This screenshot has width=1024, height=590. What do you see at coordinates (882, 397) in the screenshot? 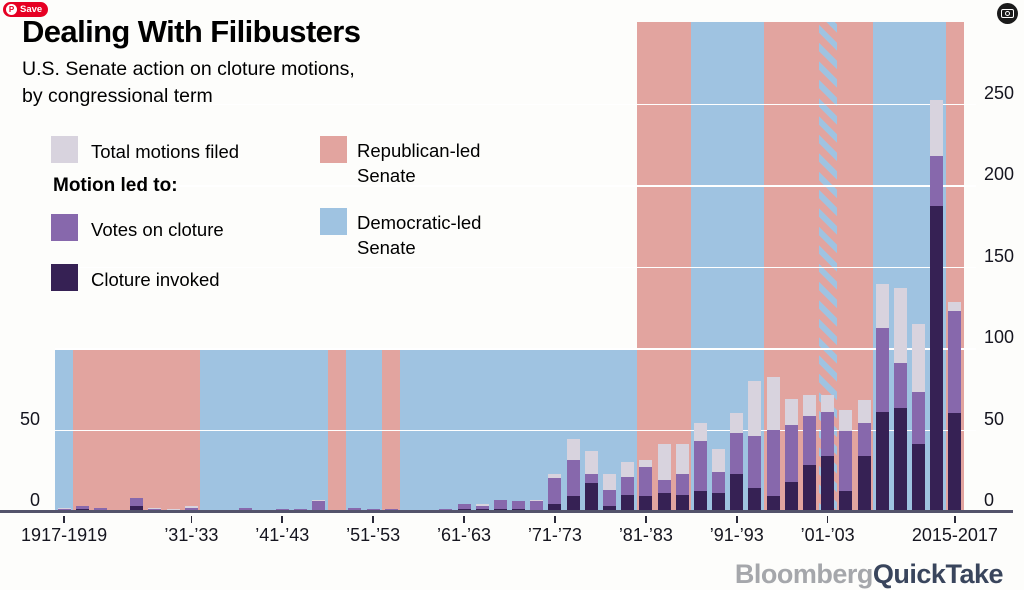
I see `bar-2007-2009` at bounding box center [882, 397].